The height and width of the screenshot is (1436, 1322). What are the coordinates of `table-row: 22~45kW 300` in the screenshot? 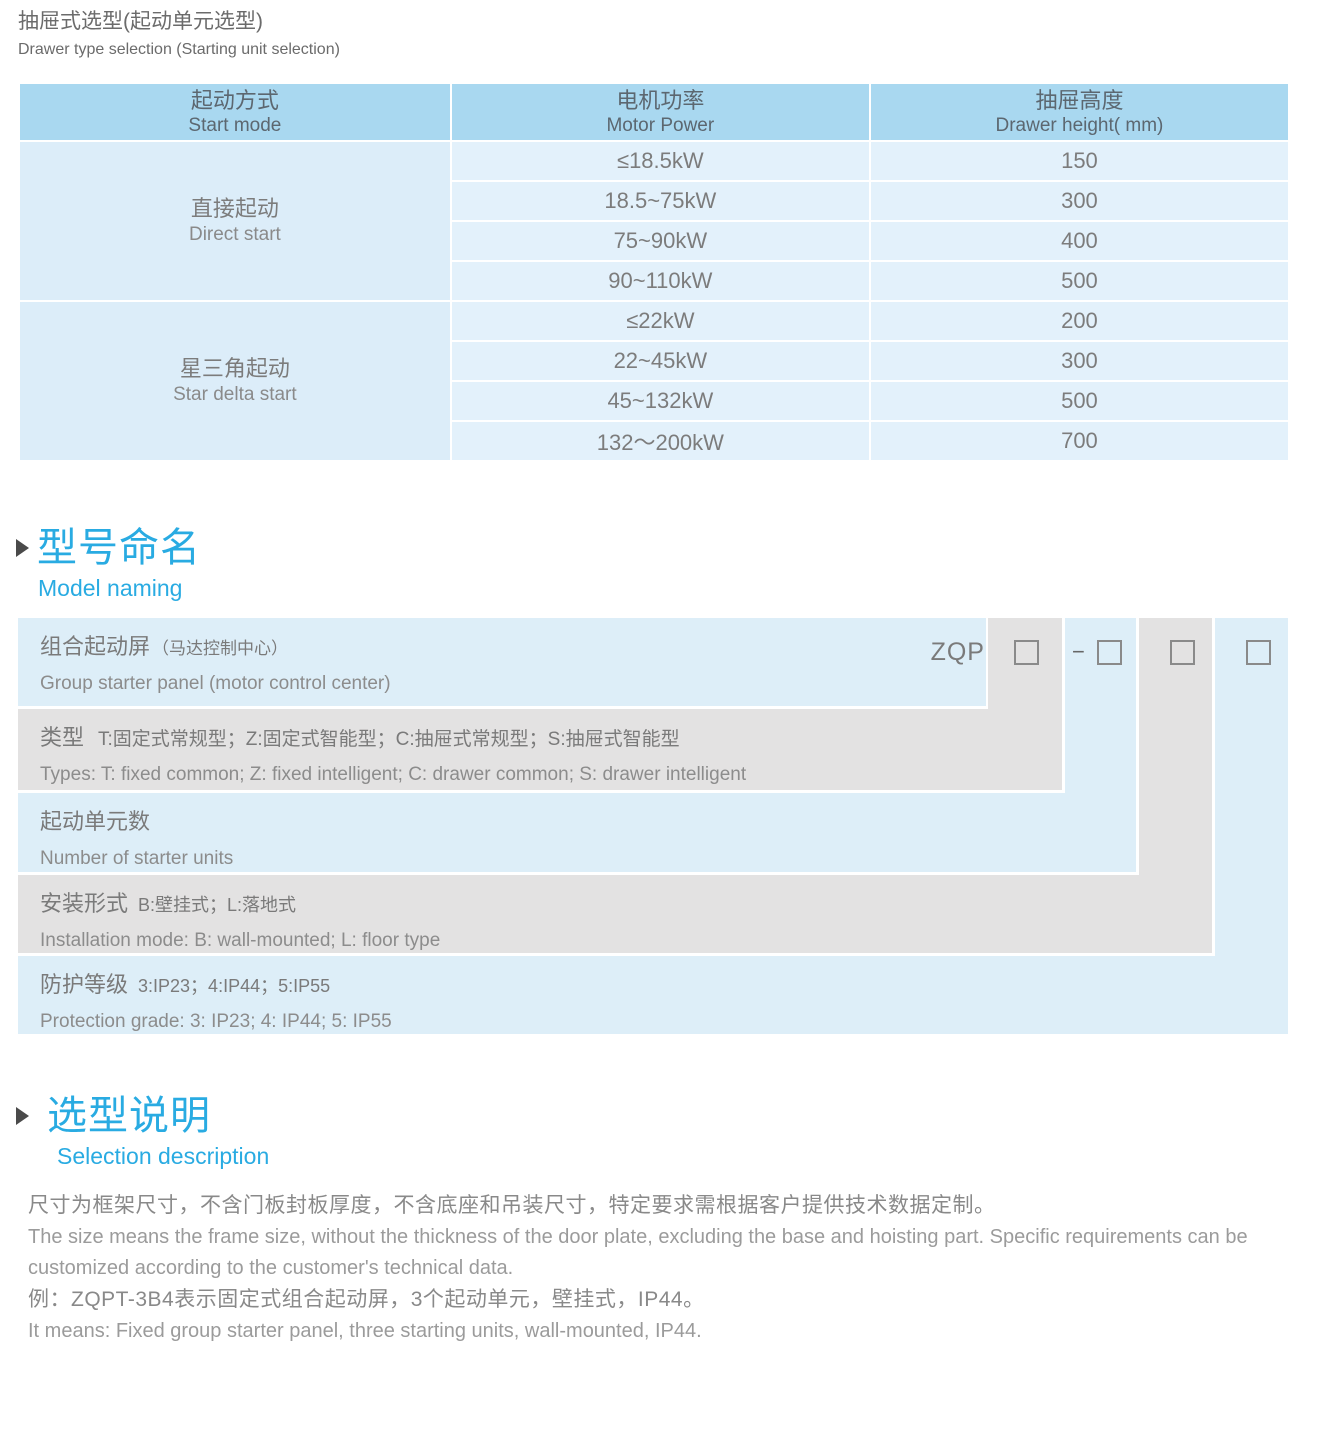 It's located at (655, 361).